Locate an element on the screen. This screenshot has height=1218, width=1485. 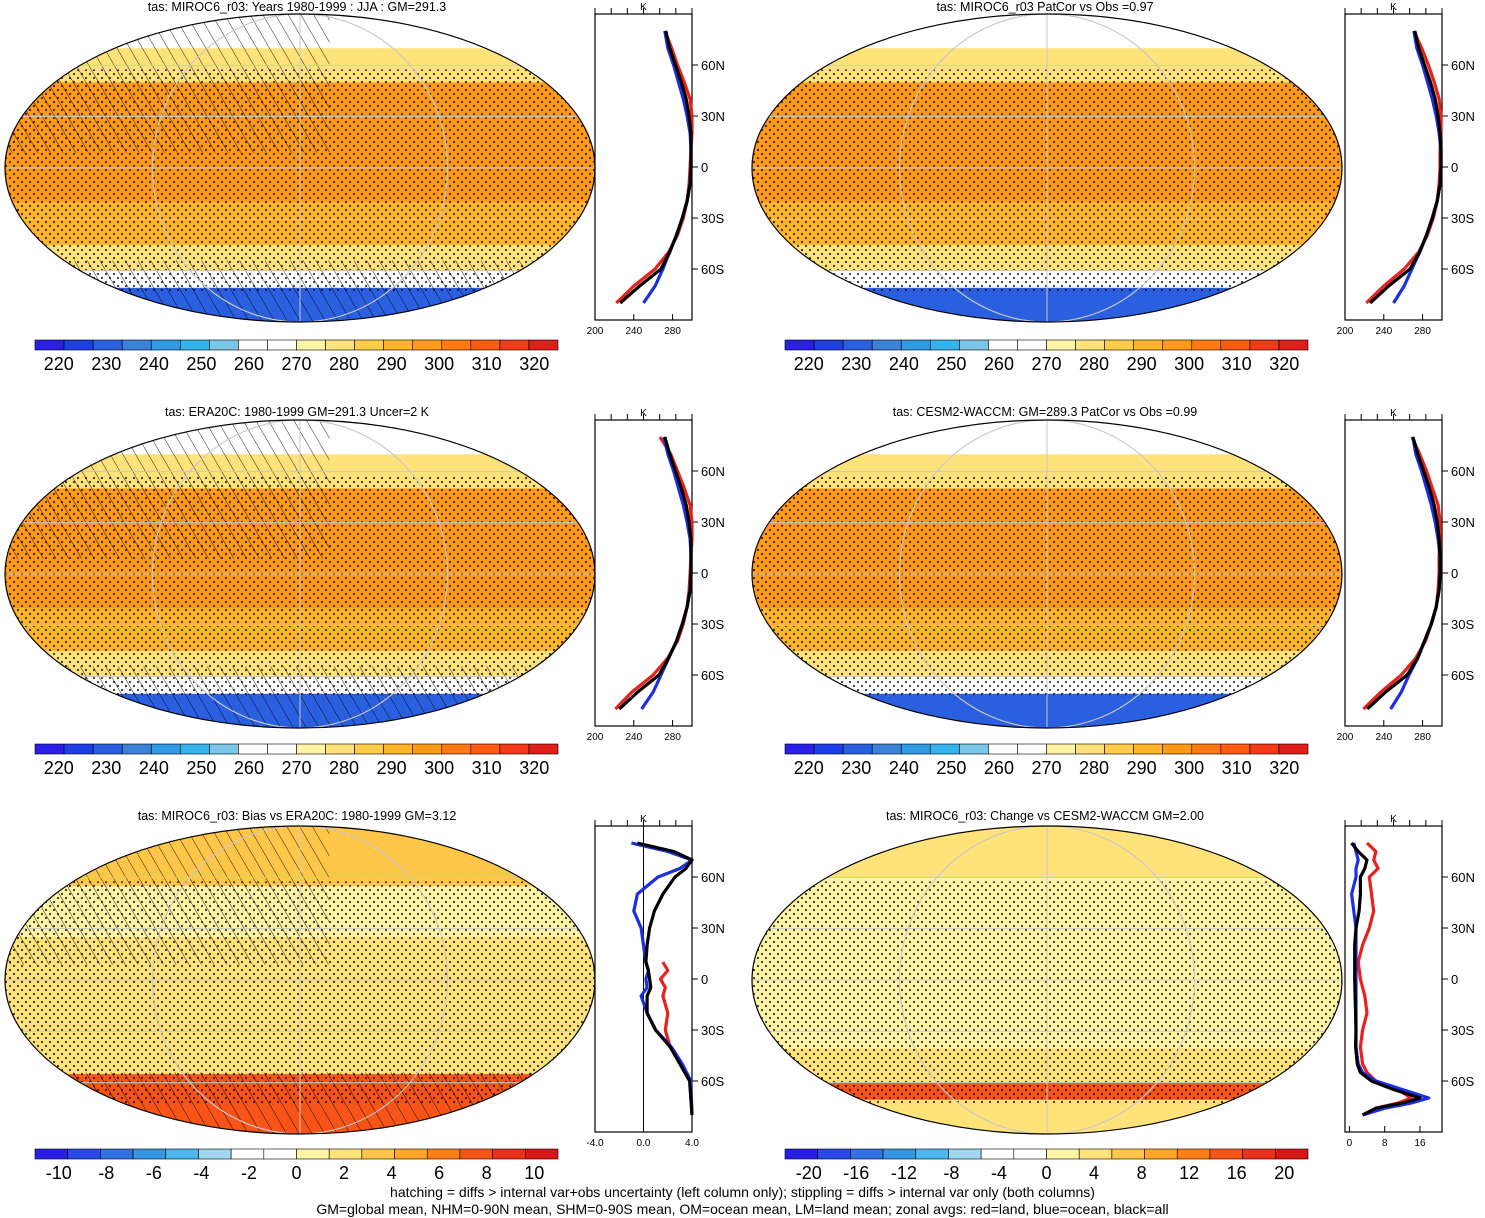
colorbar-tick-label: 16 is located at coordinates (1237, 1173).